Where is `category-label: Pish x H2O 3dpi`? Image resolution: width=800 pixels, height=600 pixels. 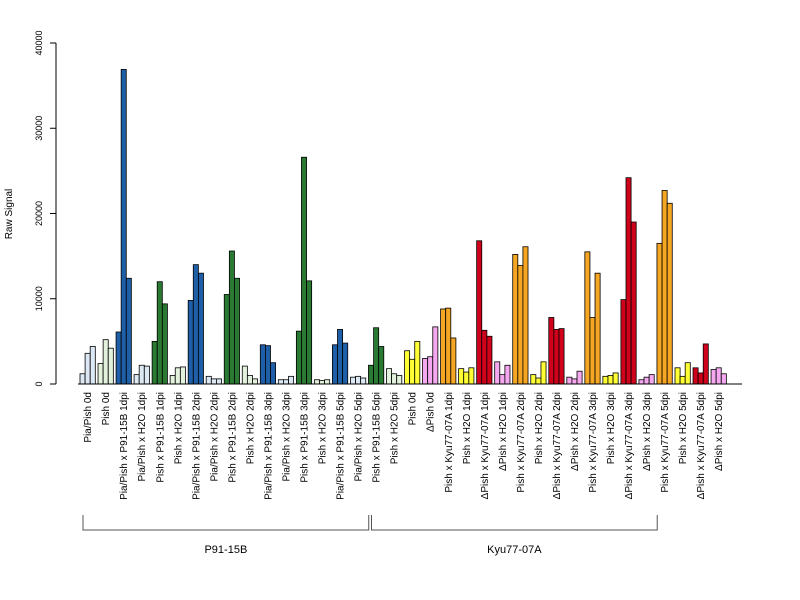
category-label: Pish x H2O 3dpi is located at coordinates (323, 428).